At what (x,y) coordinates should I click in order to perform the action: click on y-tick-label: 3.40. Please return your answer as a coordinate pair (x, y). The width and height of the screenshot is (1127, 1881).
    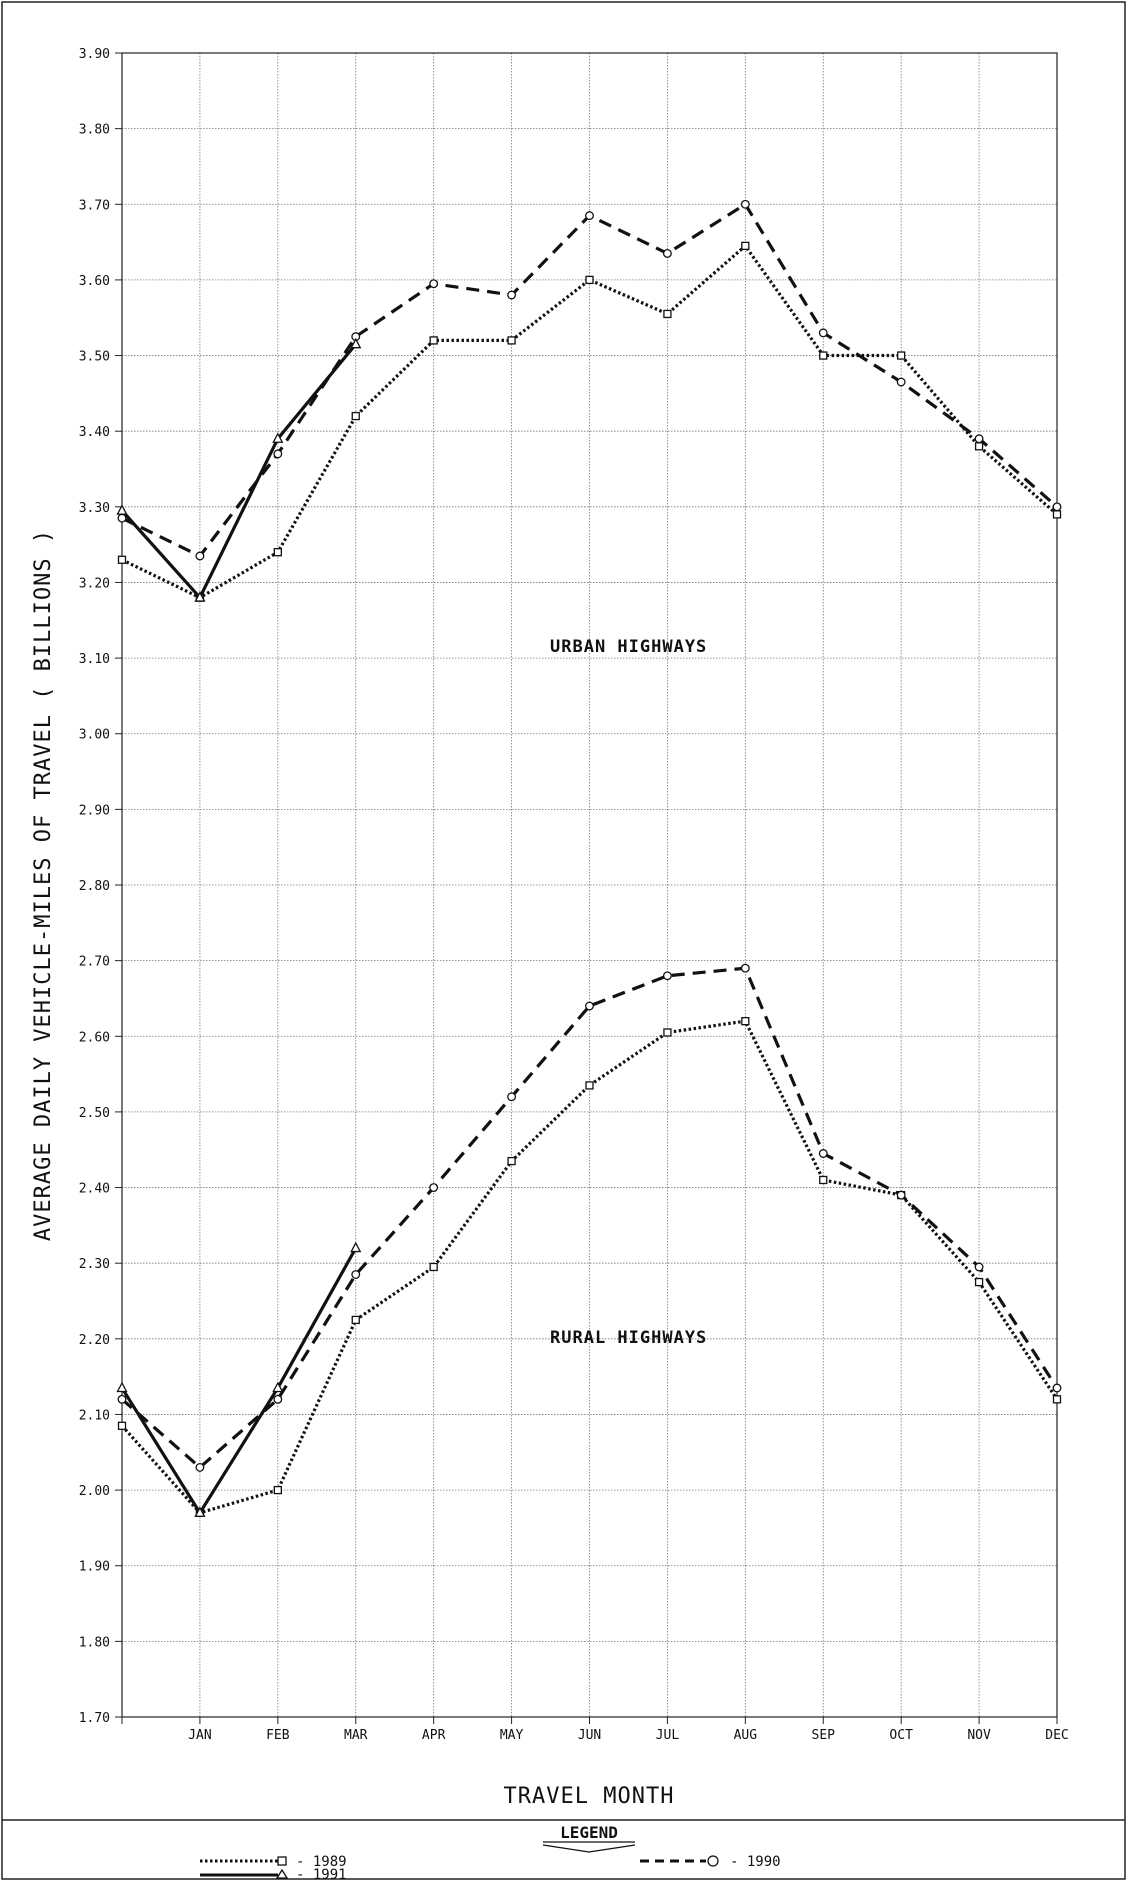
    Looking at the image, I should click on (94, 432).